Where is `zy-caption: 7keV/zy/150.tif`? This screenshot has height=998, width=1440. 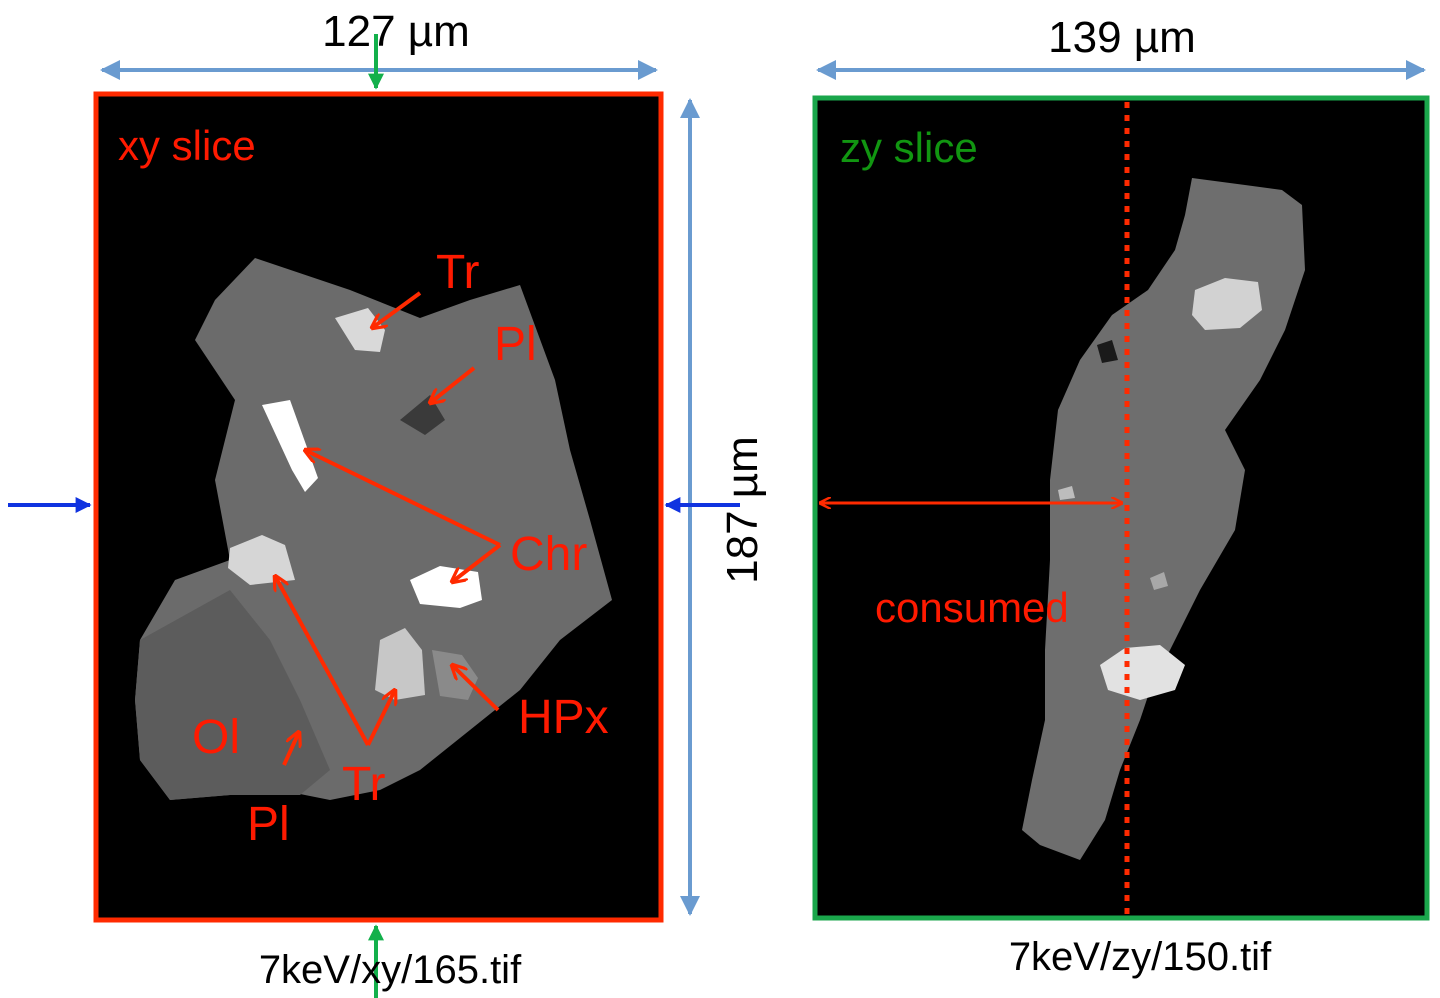 zy-caption: 7keV/zy/150.tif is located at coordinates (1140, 957).